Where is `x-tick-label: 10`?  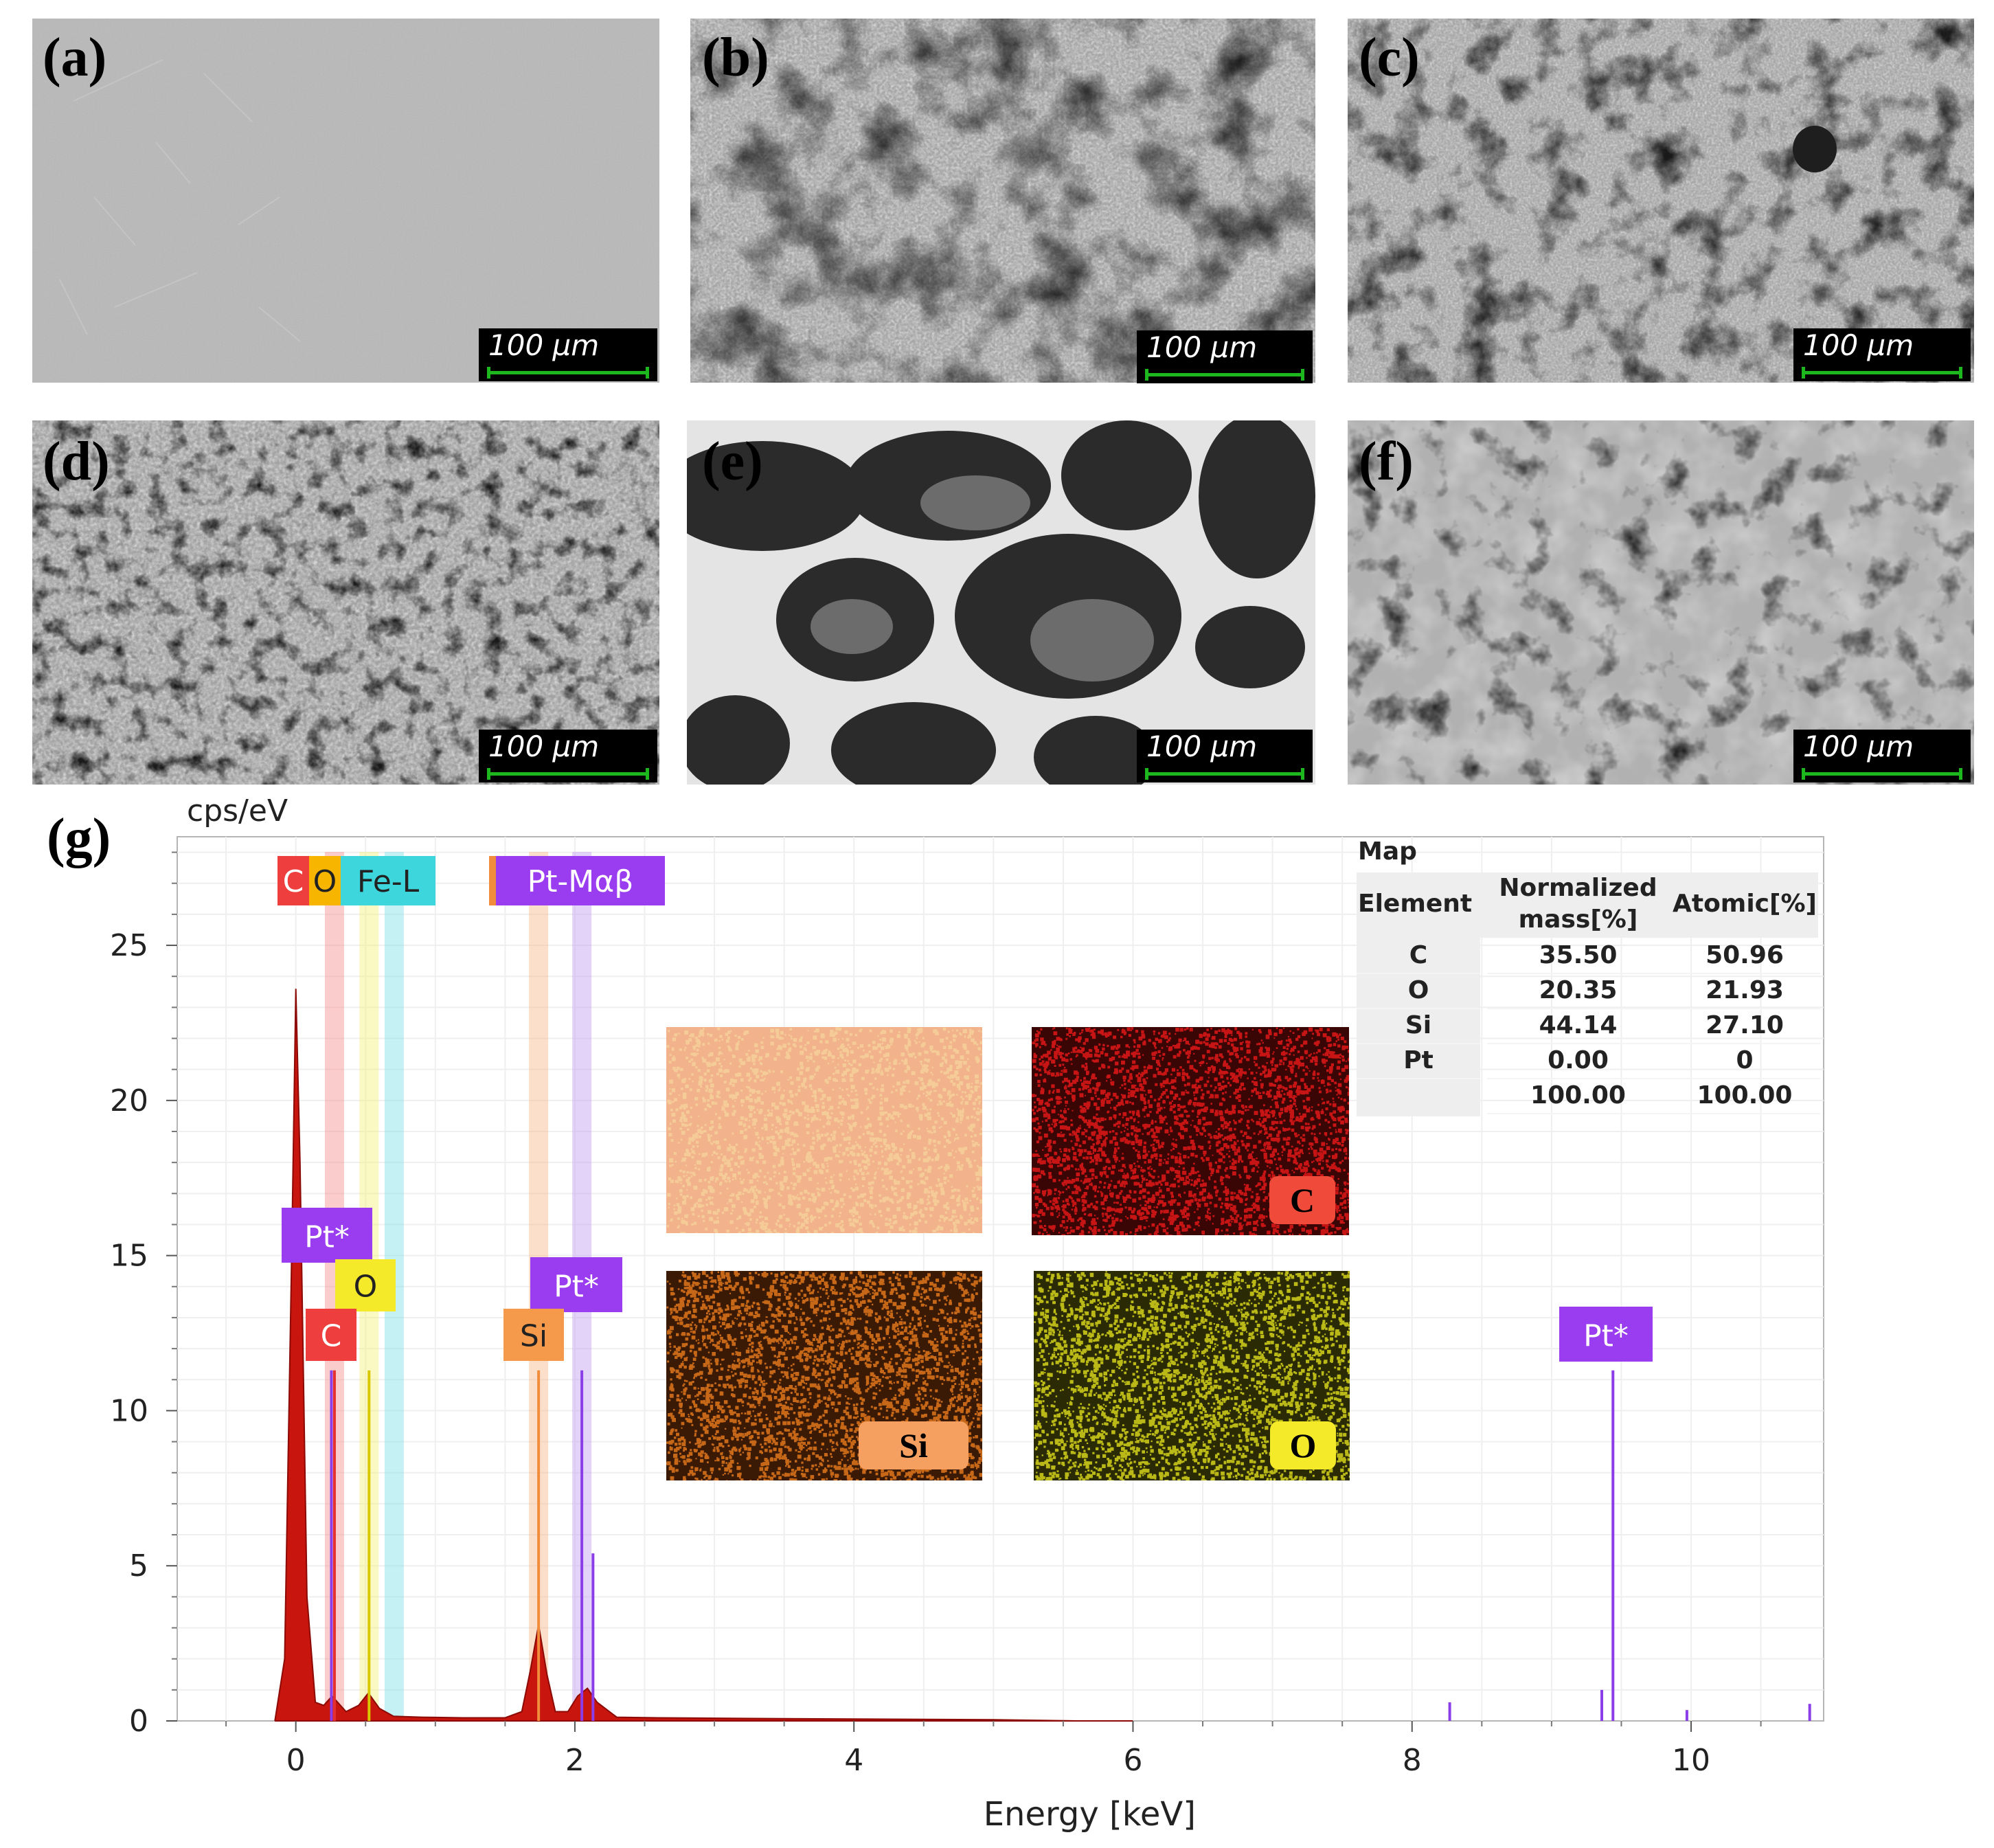
x-tick-label: 10 is located at coordinates (1691, 1760).